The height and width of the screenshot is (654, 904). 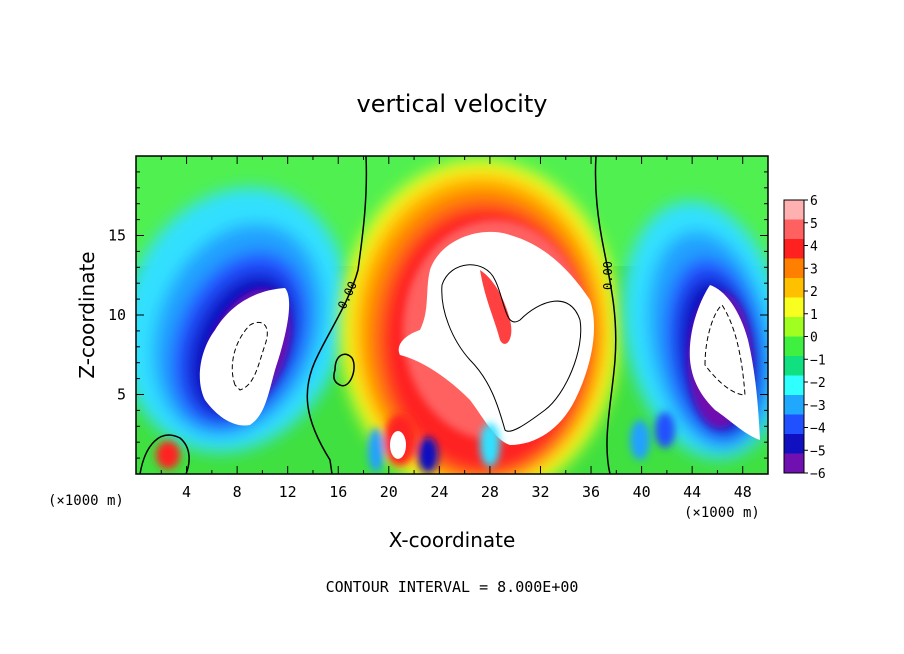 What do you see at coordinates (818, 360) in the screenshot?
I see `colorbar-label: −1` at bounding box center [818, 360].